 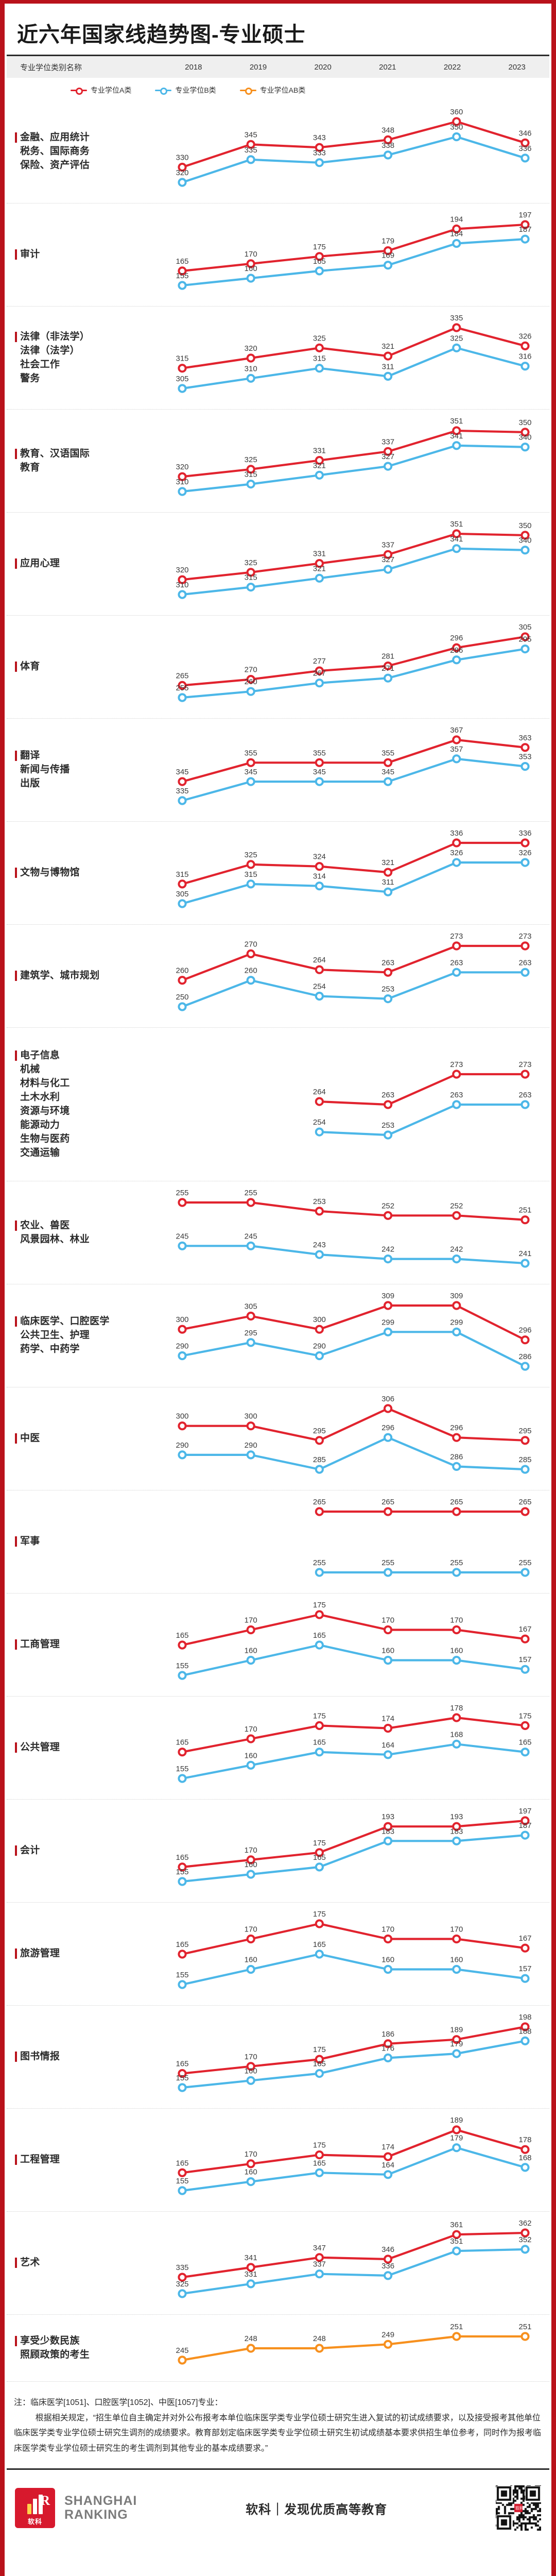 I want to click on shanghairanking-logo-icon: R 软科, so click(x=35, y=2508).